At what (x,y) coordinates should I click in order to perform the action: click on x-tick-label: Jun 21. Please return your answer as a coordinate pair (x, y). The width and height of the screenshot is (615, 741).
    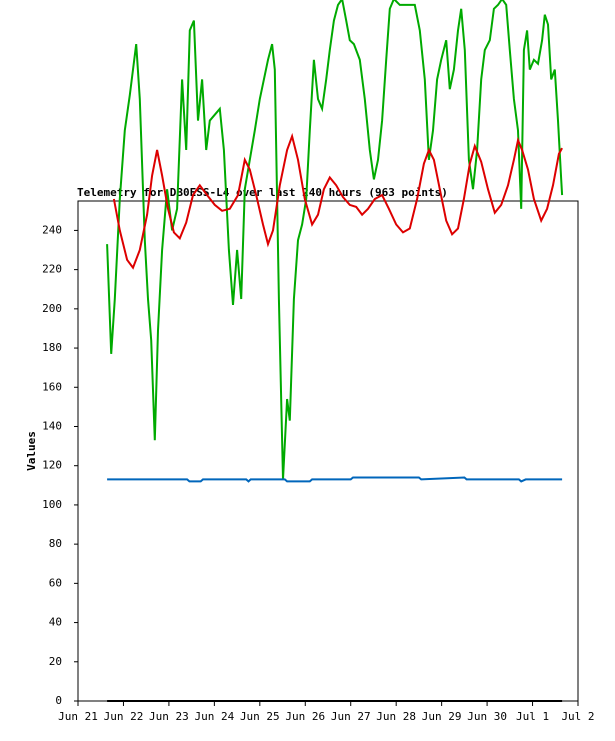
    Looking at the image, I should click on (78, 716).